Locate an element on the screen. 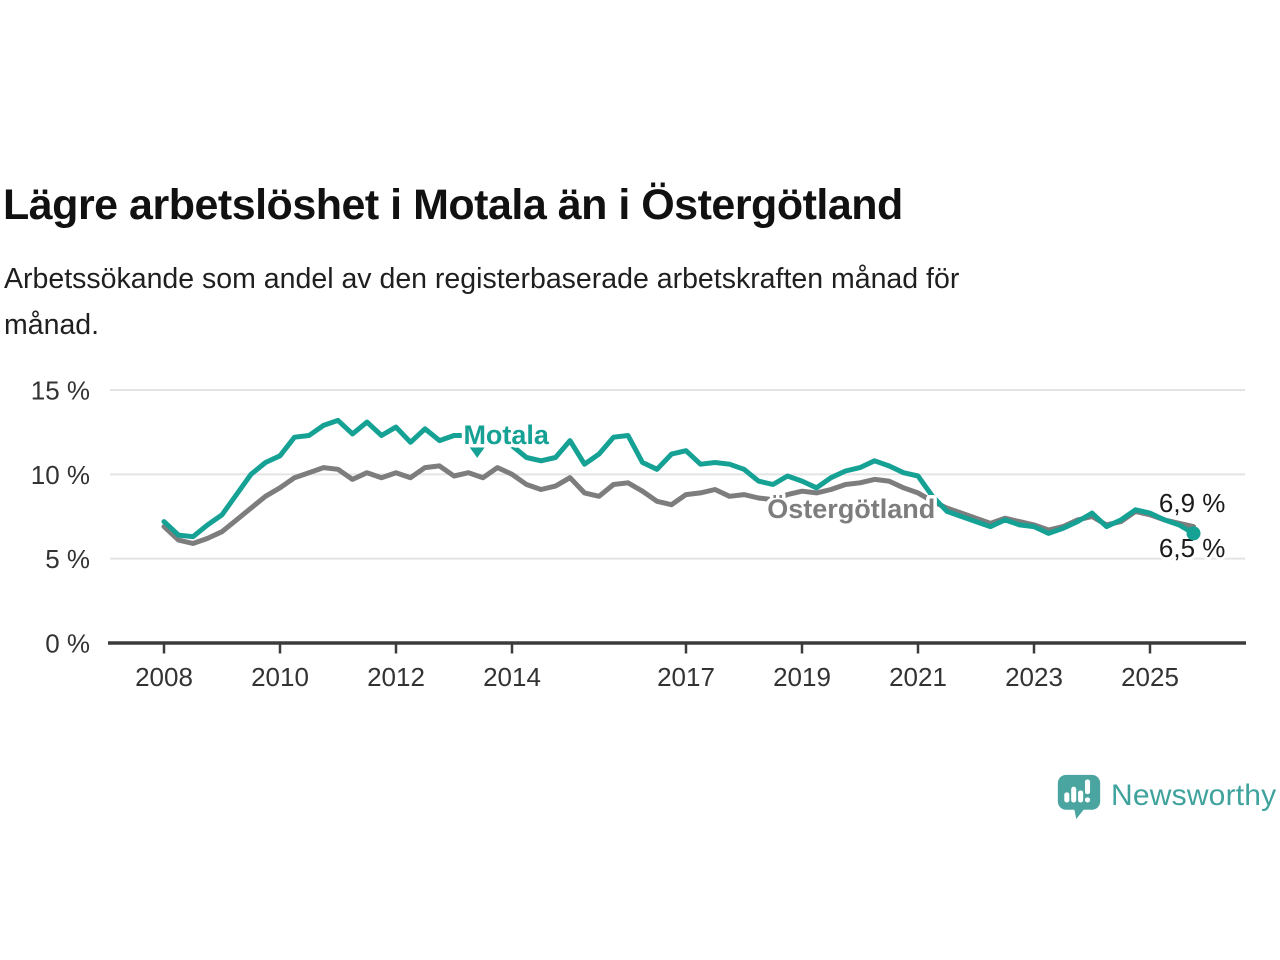 Image resolution: width=1280 pixels, height=960 pixels. -sterg-tland-line is located at coordinates (678, 504).